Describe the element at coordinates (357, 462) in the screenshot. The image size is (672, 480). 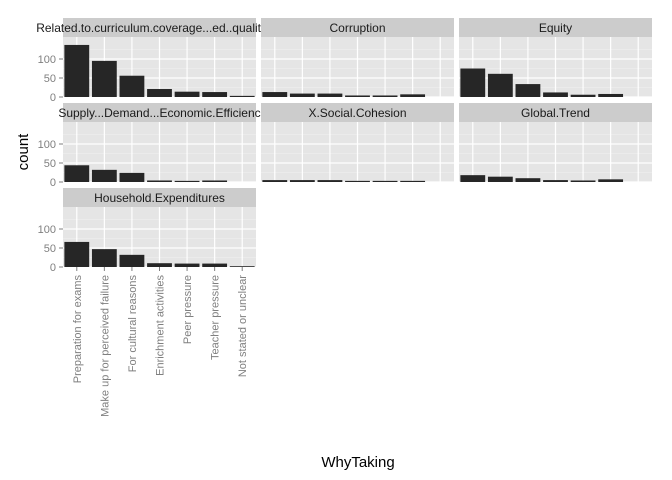
I see `x-axis-title: WhyTaking` at that location.